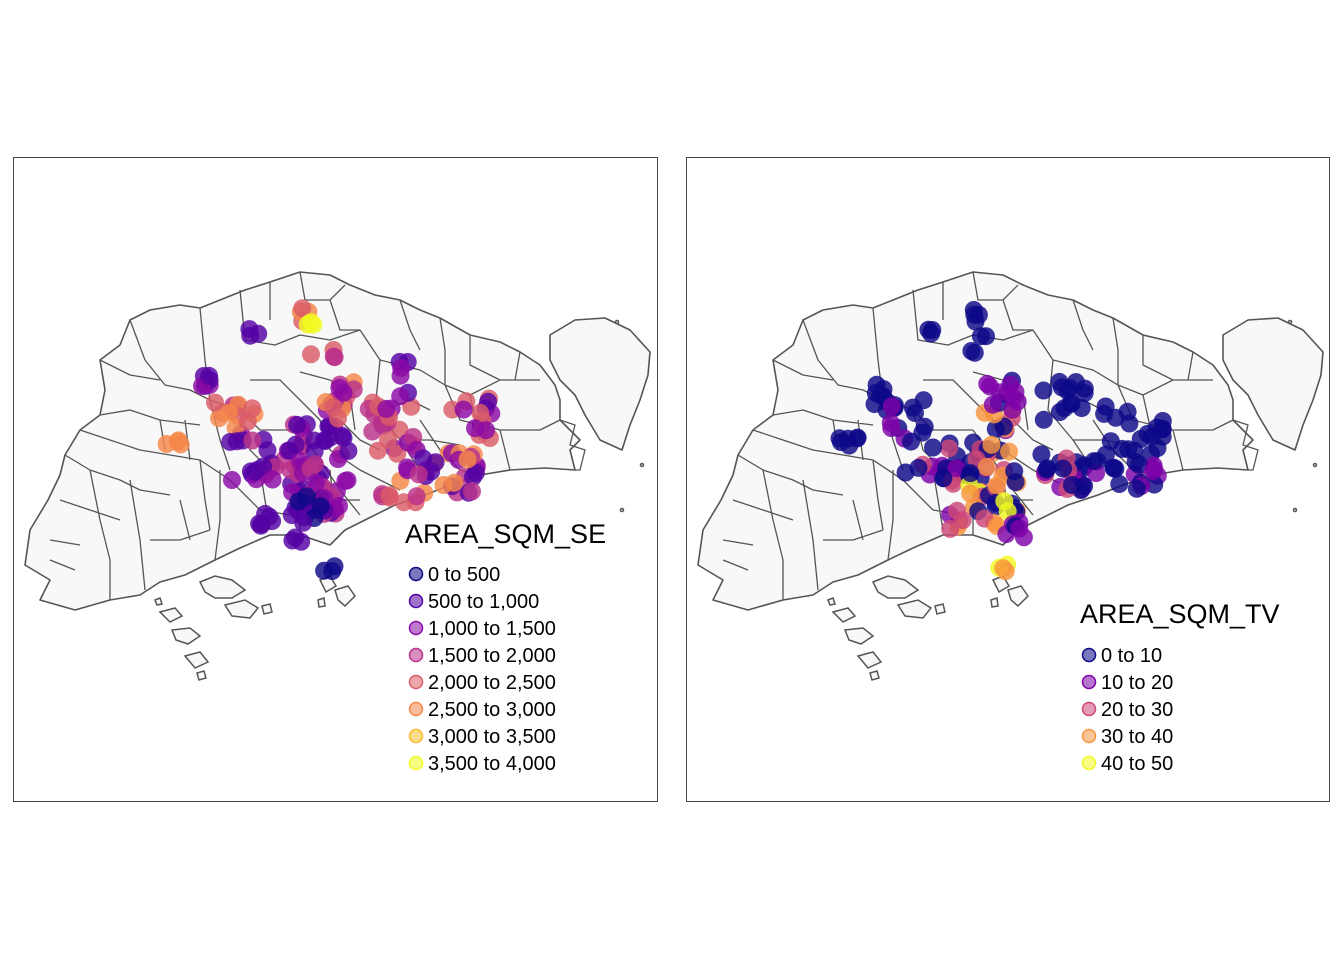 The height and width of the screenshot is (960, 1344). What do you see at coordinates (492, 683) in the screenshot?
I see `legend-label: 2,000 to 2,500` at bounding box center [492, 683].